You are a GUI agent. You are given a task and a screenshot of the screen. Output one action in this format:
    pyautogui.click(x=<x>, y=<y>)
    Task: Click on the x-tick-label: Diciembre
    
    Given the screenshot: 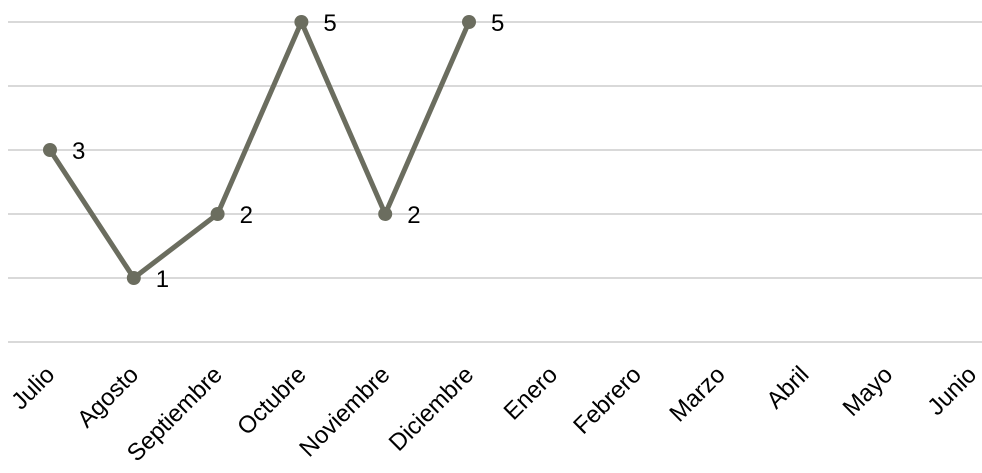 What is the action you would take?
    pyautogui.click(x=431, y=408)
    